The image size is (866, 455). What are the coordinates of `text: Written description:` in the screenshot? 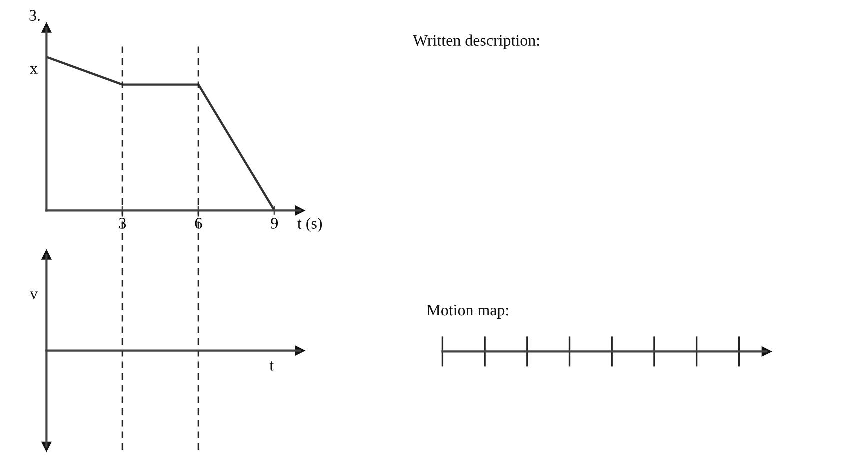 It's located at (476, 42).